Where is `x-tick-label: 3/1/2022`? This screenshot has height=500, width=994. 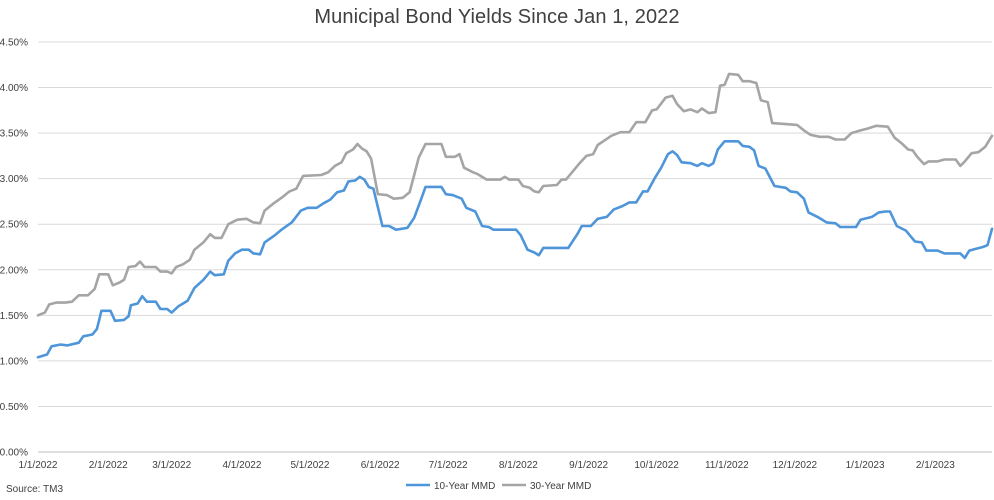
x-tick-label: 3/1/2022 is located at coordinates (171, 465).